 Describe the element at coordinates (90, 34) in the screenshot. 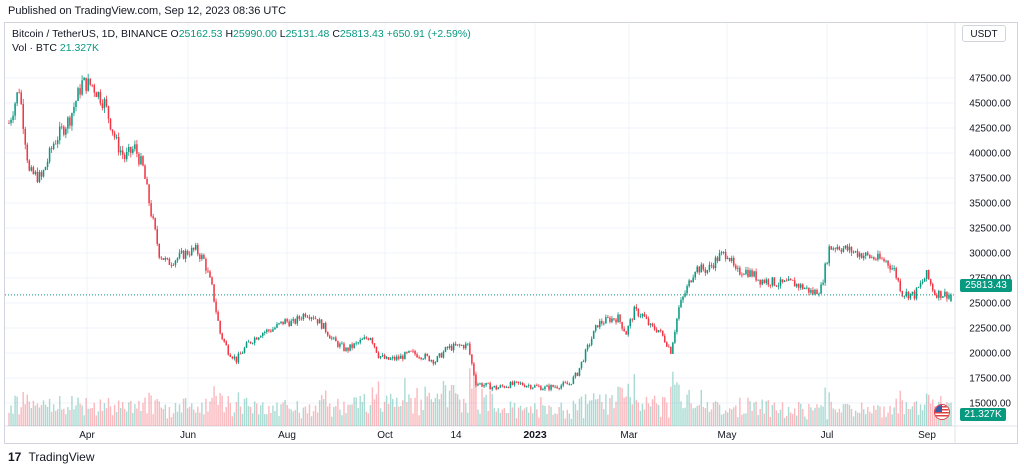

I see `symbol-name: Bitcoin / TetherUS, 1D, BINANCE` at that location.